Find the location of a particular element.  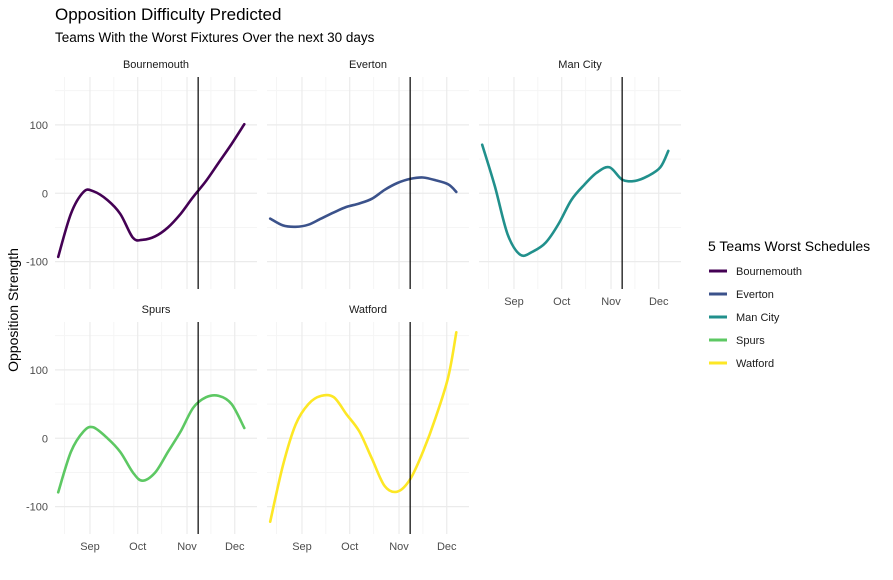

legend-entry-bournemouth: Bournemouth is located at coordinates (755, 272).